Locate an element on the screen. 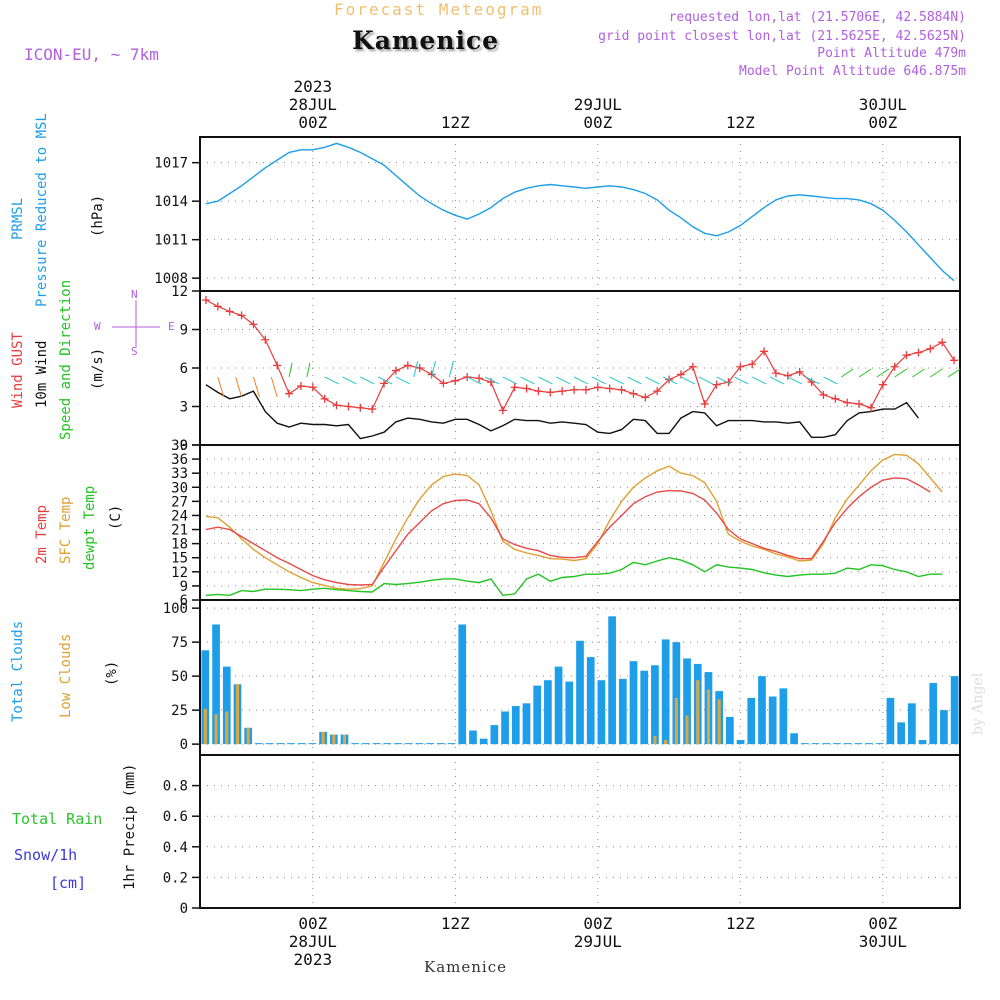 The height and width of the screenshot is (1000, 1000). y-tick-label: 12 is located at coordinates (179, 573).